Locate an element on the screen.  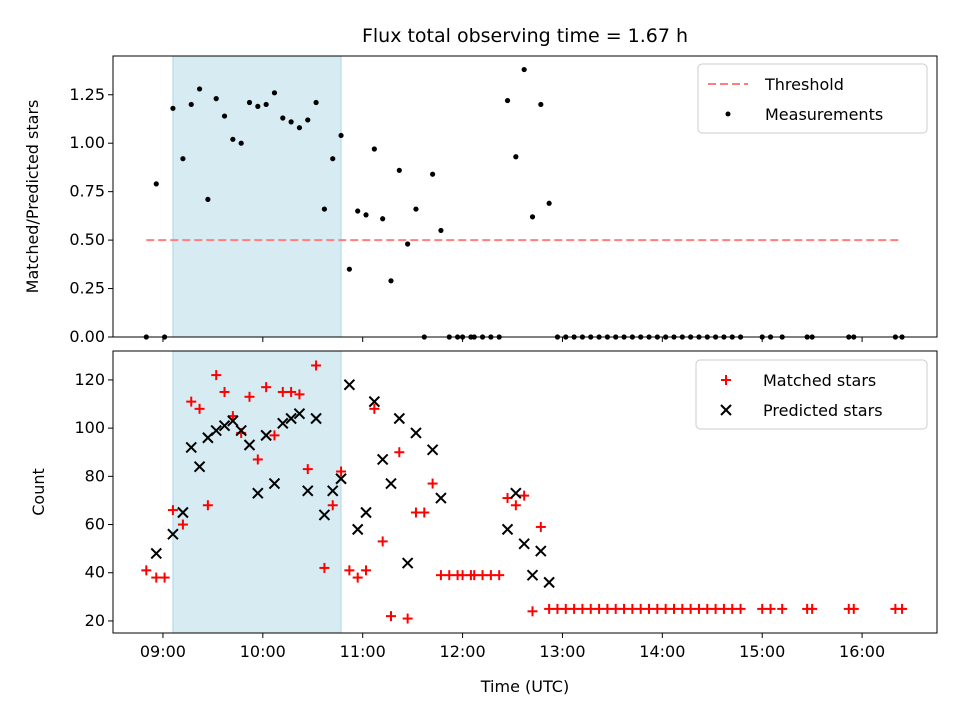
top-y-tick-label: 0.00 is located at coordinates (87, 336).